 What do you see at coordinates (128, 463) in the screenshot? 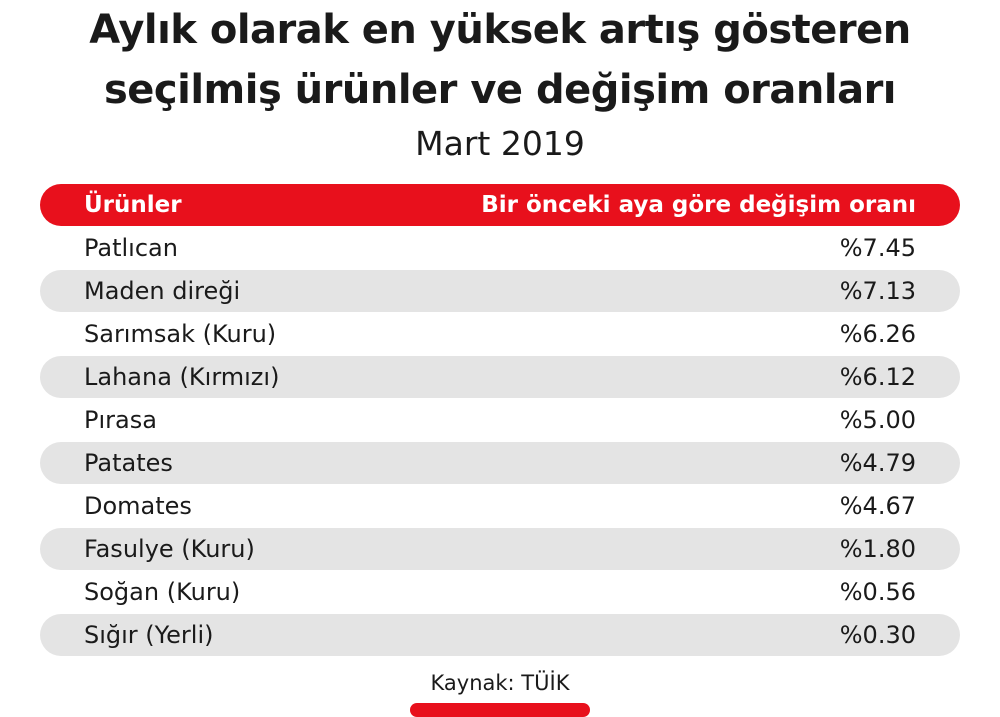
I see `product-name-cell: Patates` at bounding box center [128, 463].